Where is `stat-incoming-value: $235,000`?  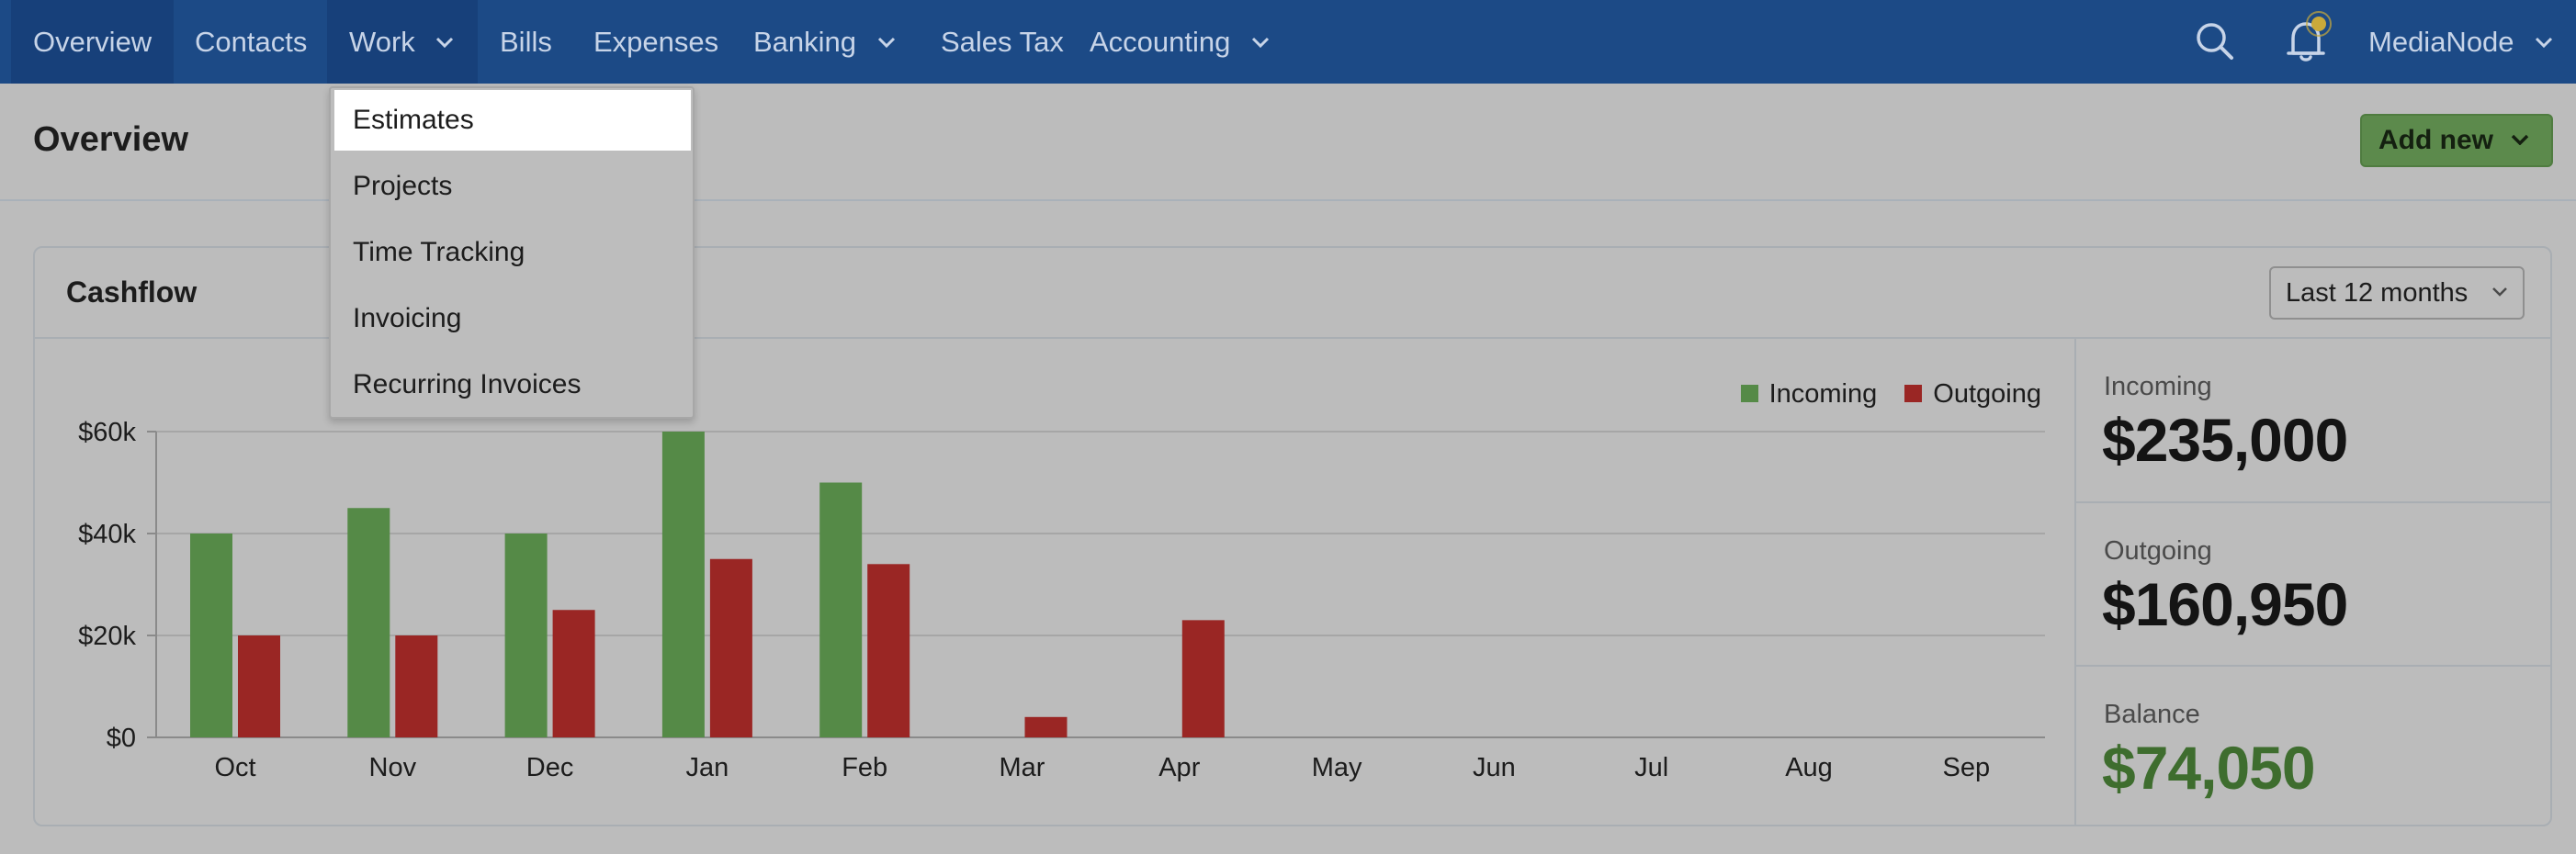
stat-incoming-value: $235,000 is located at coordinates (2225, 440).